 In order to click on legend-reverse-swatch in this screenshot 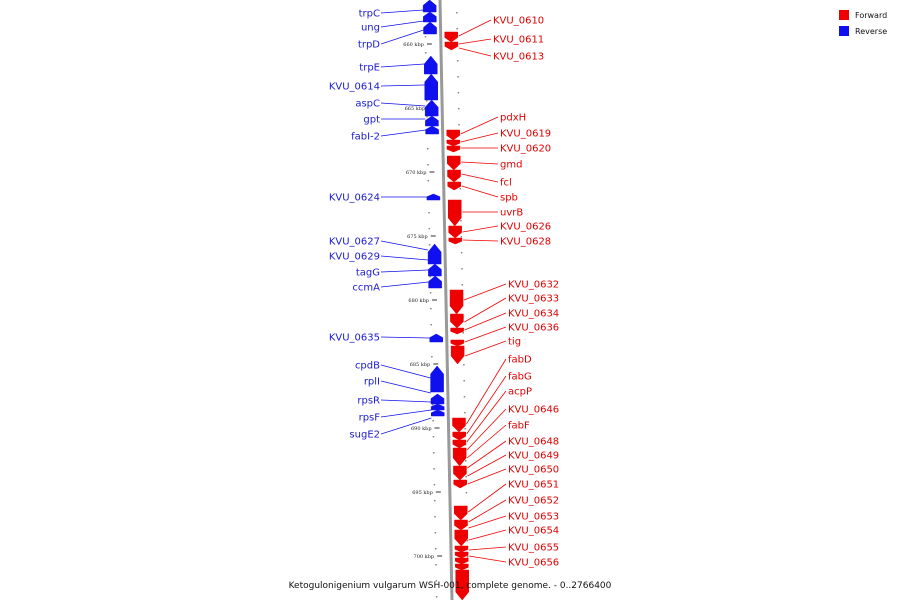, I will do `click(844, 31)`.